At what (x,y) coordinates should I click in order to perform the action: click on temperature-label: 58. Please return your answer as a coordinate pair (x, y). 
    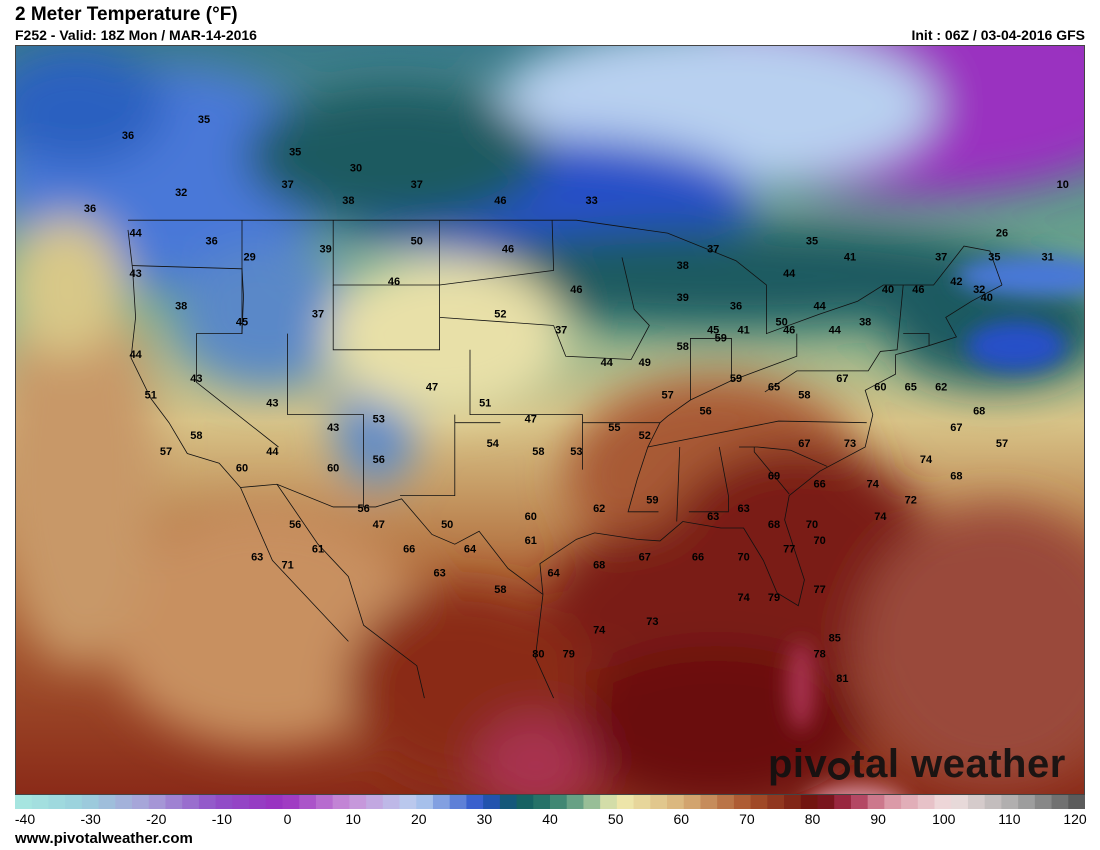
    Looking at the image, I should click on (683, 347).